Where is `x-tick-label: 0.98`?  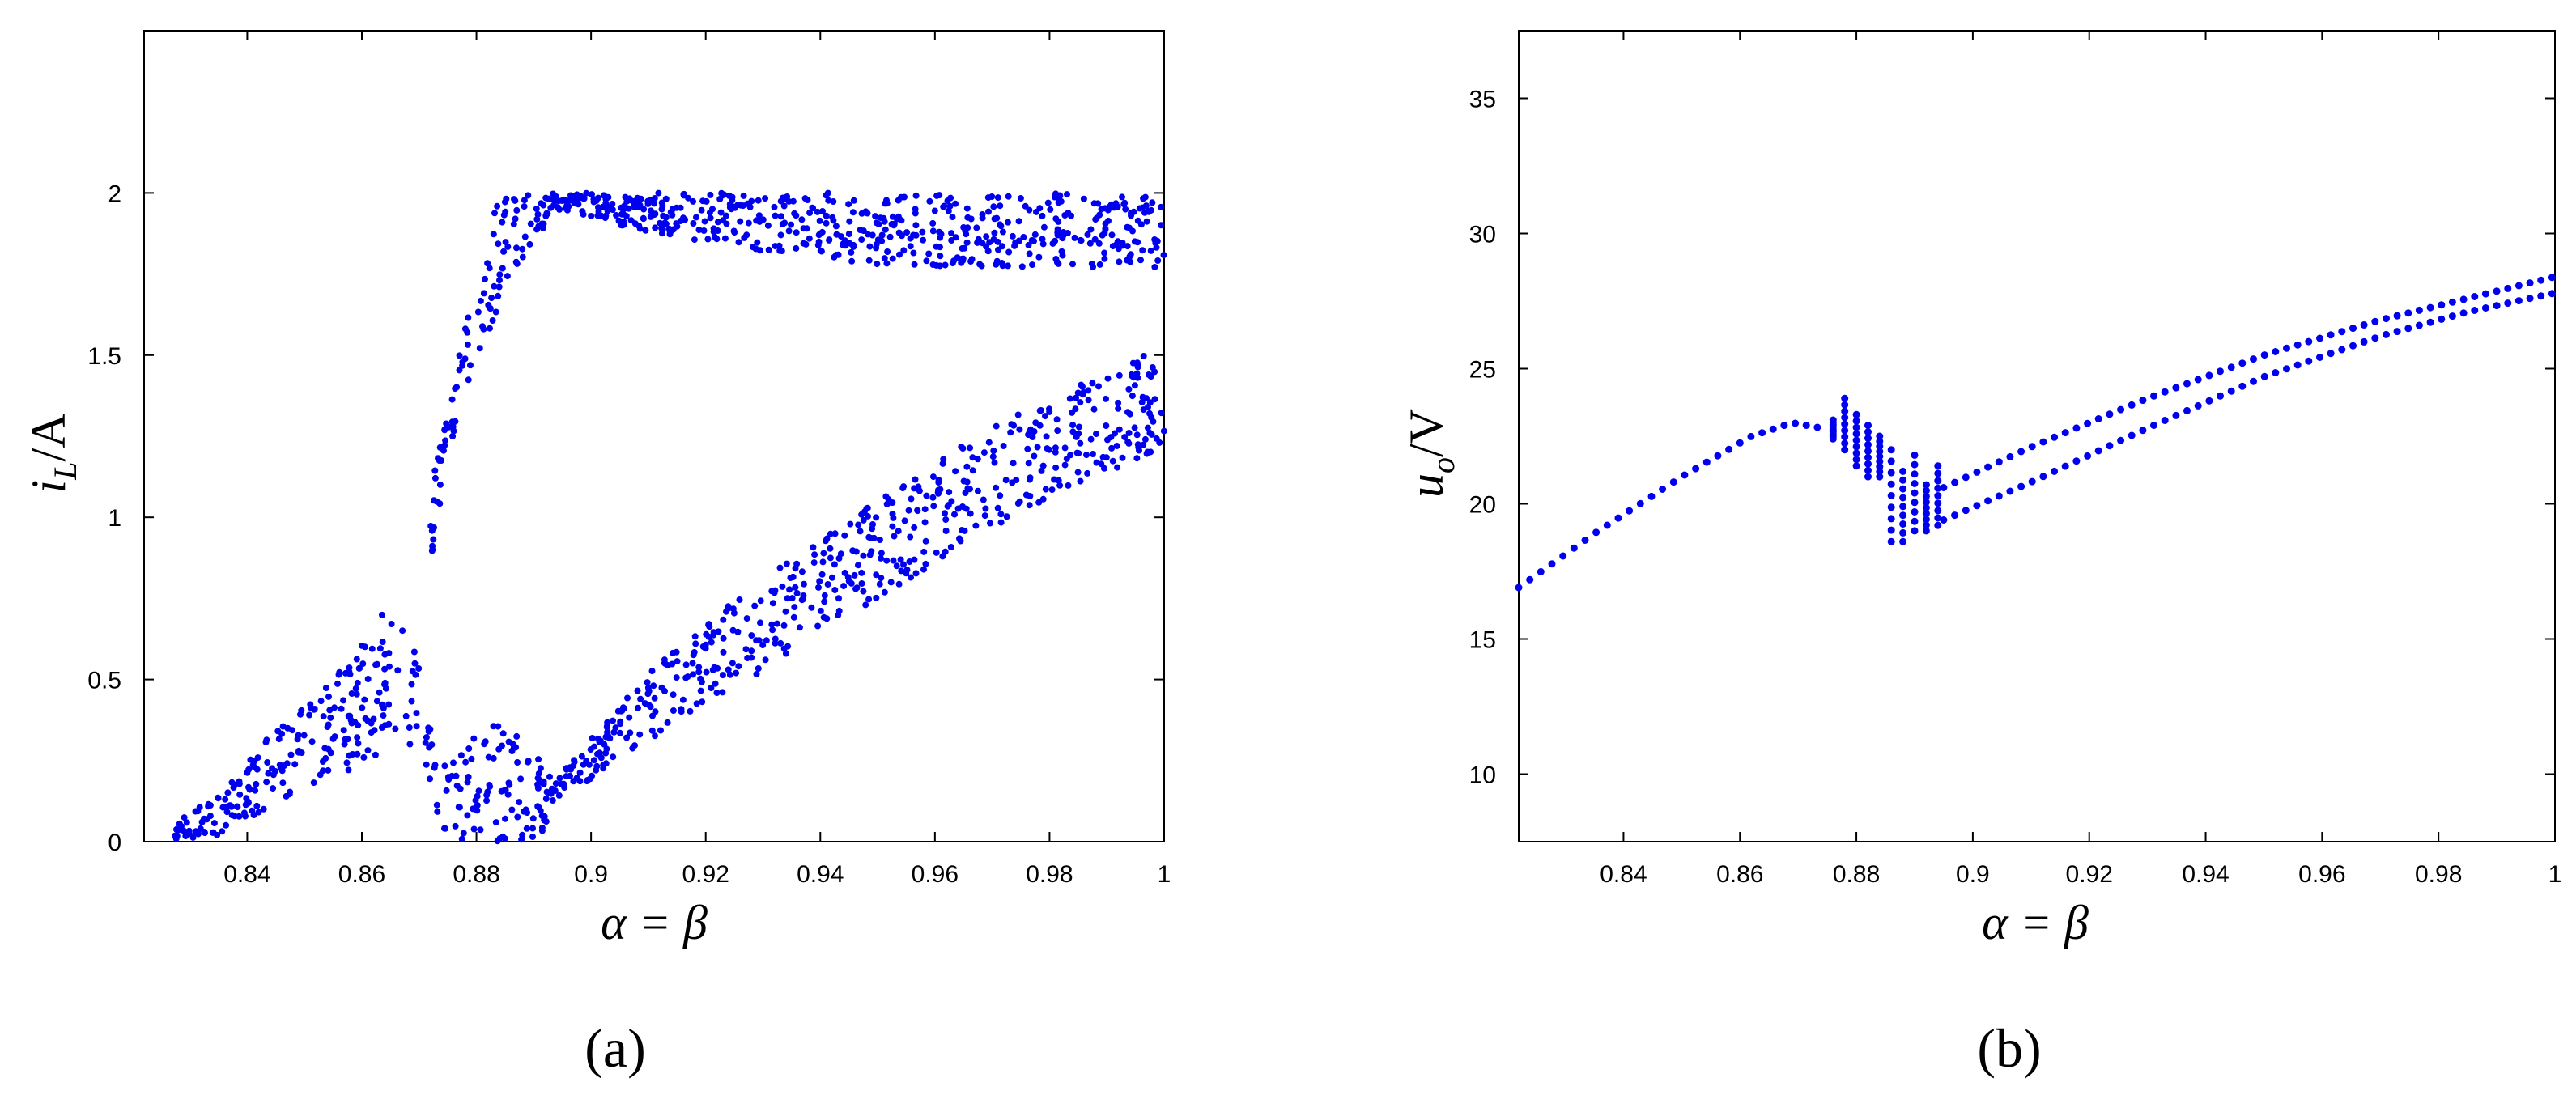
x-tick-label: 0.98 is located at coordinates (1049, 874).